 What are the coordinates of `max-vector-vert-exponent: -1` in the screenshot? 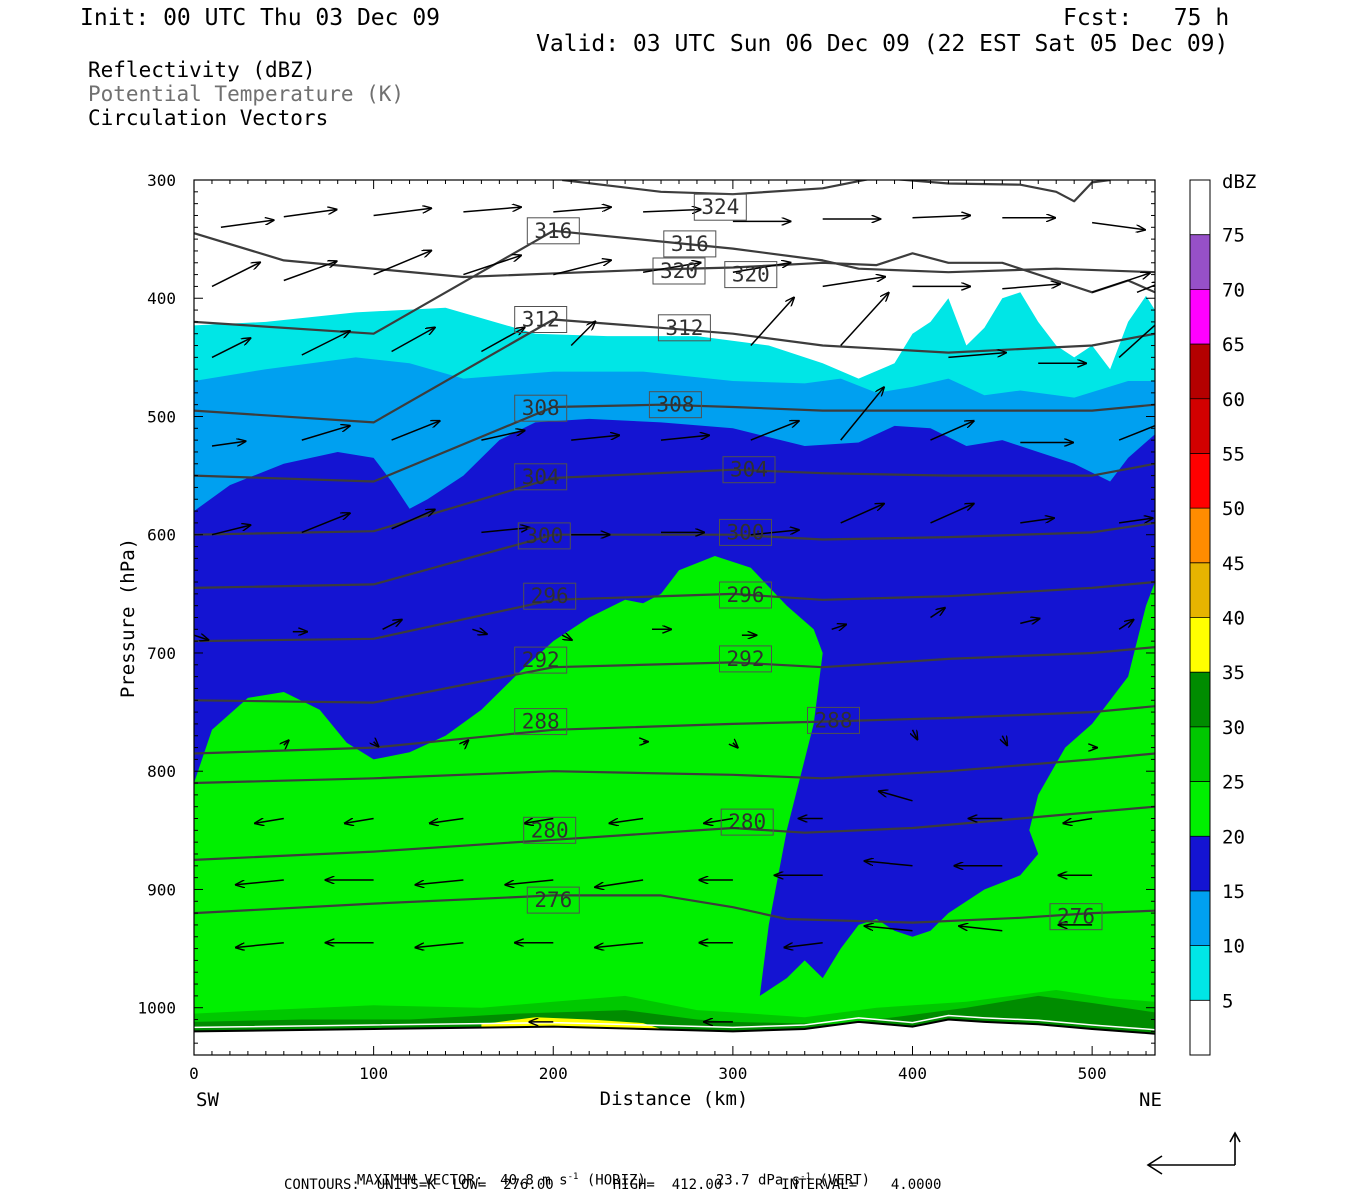 It's located at (805, 1177).